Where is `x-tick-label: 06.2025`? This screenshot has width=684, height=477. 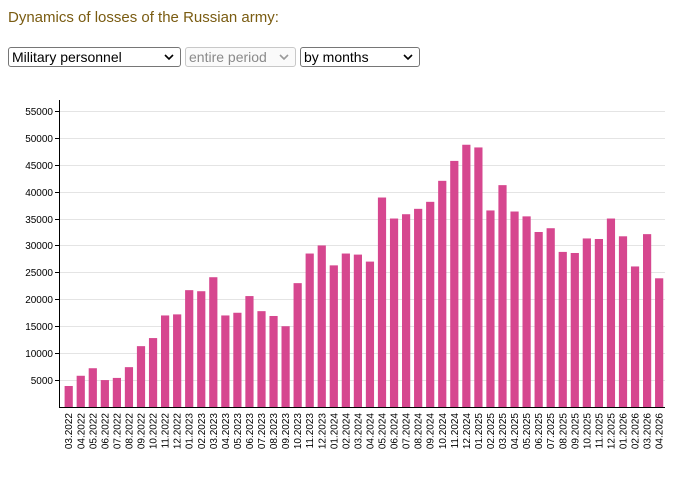
x-tick-label: 06.2025 is located at coordinates (539, 431).